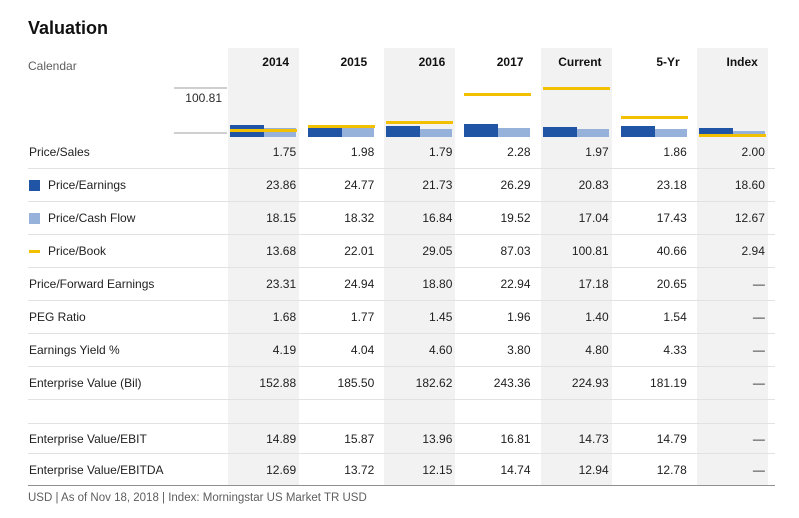  I want to click on cell-5-Yr: 1.54, so click(675, 317).